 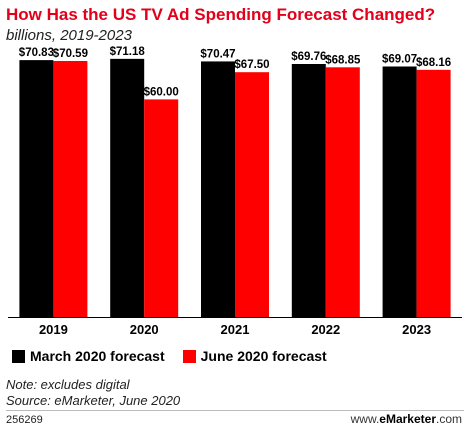 I want to click on brand-logo: www.eMarketer.com, so click(x=406, y=419).